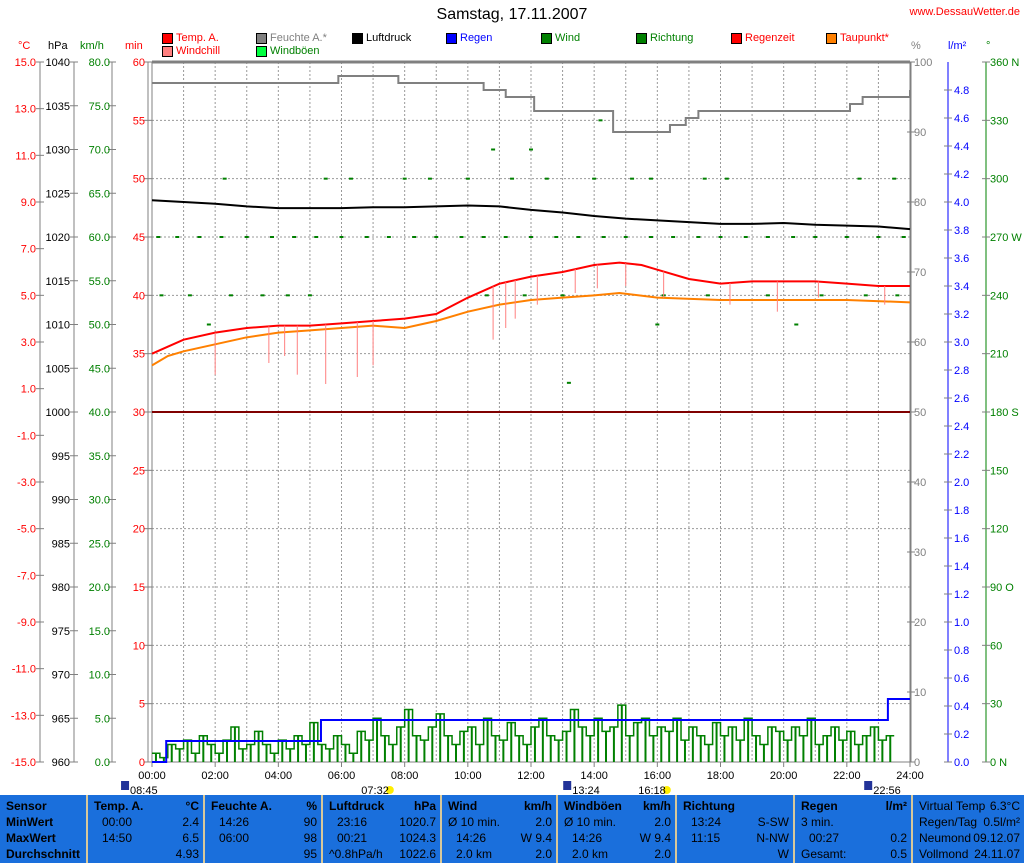 This screenshot has height=863, width=1024. What do you see at coordinates (652, 790) in the screenshot?
I see `sun-moon-time: 16:18` at bounding box center [652, 790].